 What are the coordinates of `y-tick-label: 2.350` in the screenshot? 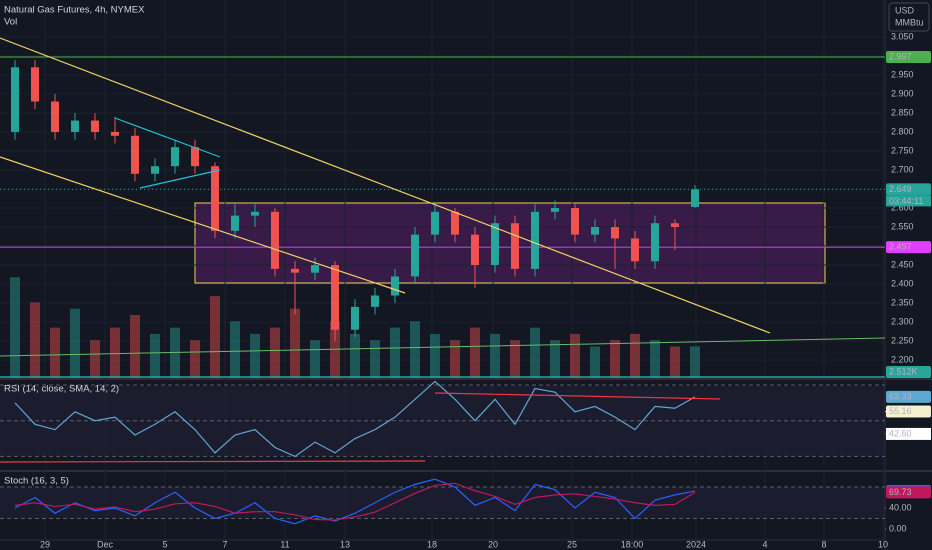 It's located at (902, 302).